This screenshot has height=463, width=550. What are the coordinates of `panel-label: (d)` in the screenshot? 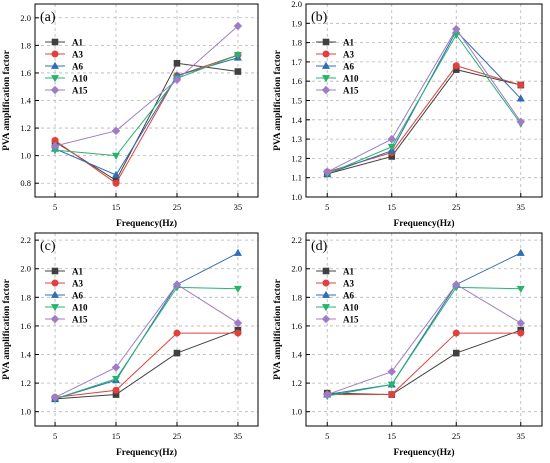 It's located at (319, 246).